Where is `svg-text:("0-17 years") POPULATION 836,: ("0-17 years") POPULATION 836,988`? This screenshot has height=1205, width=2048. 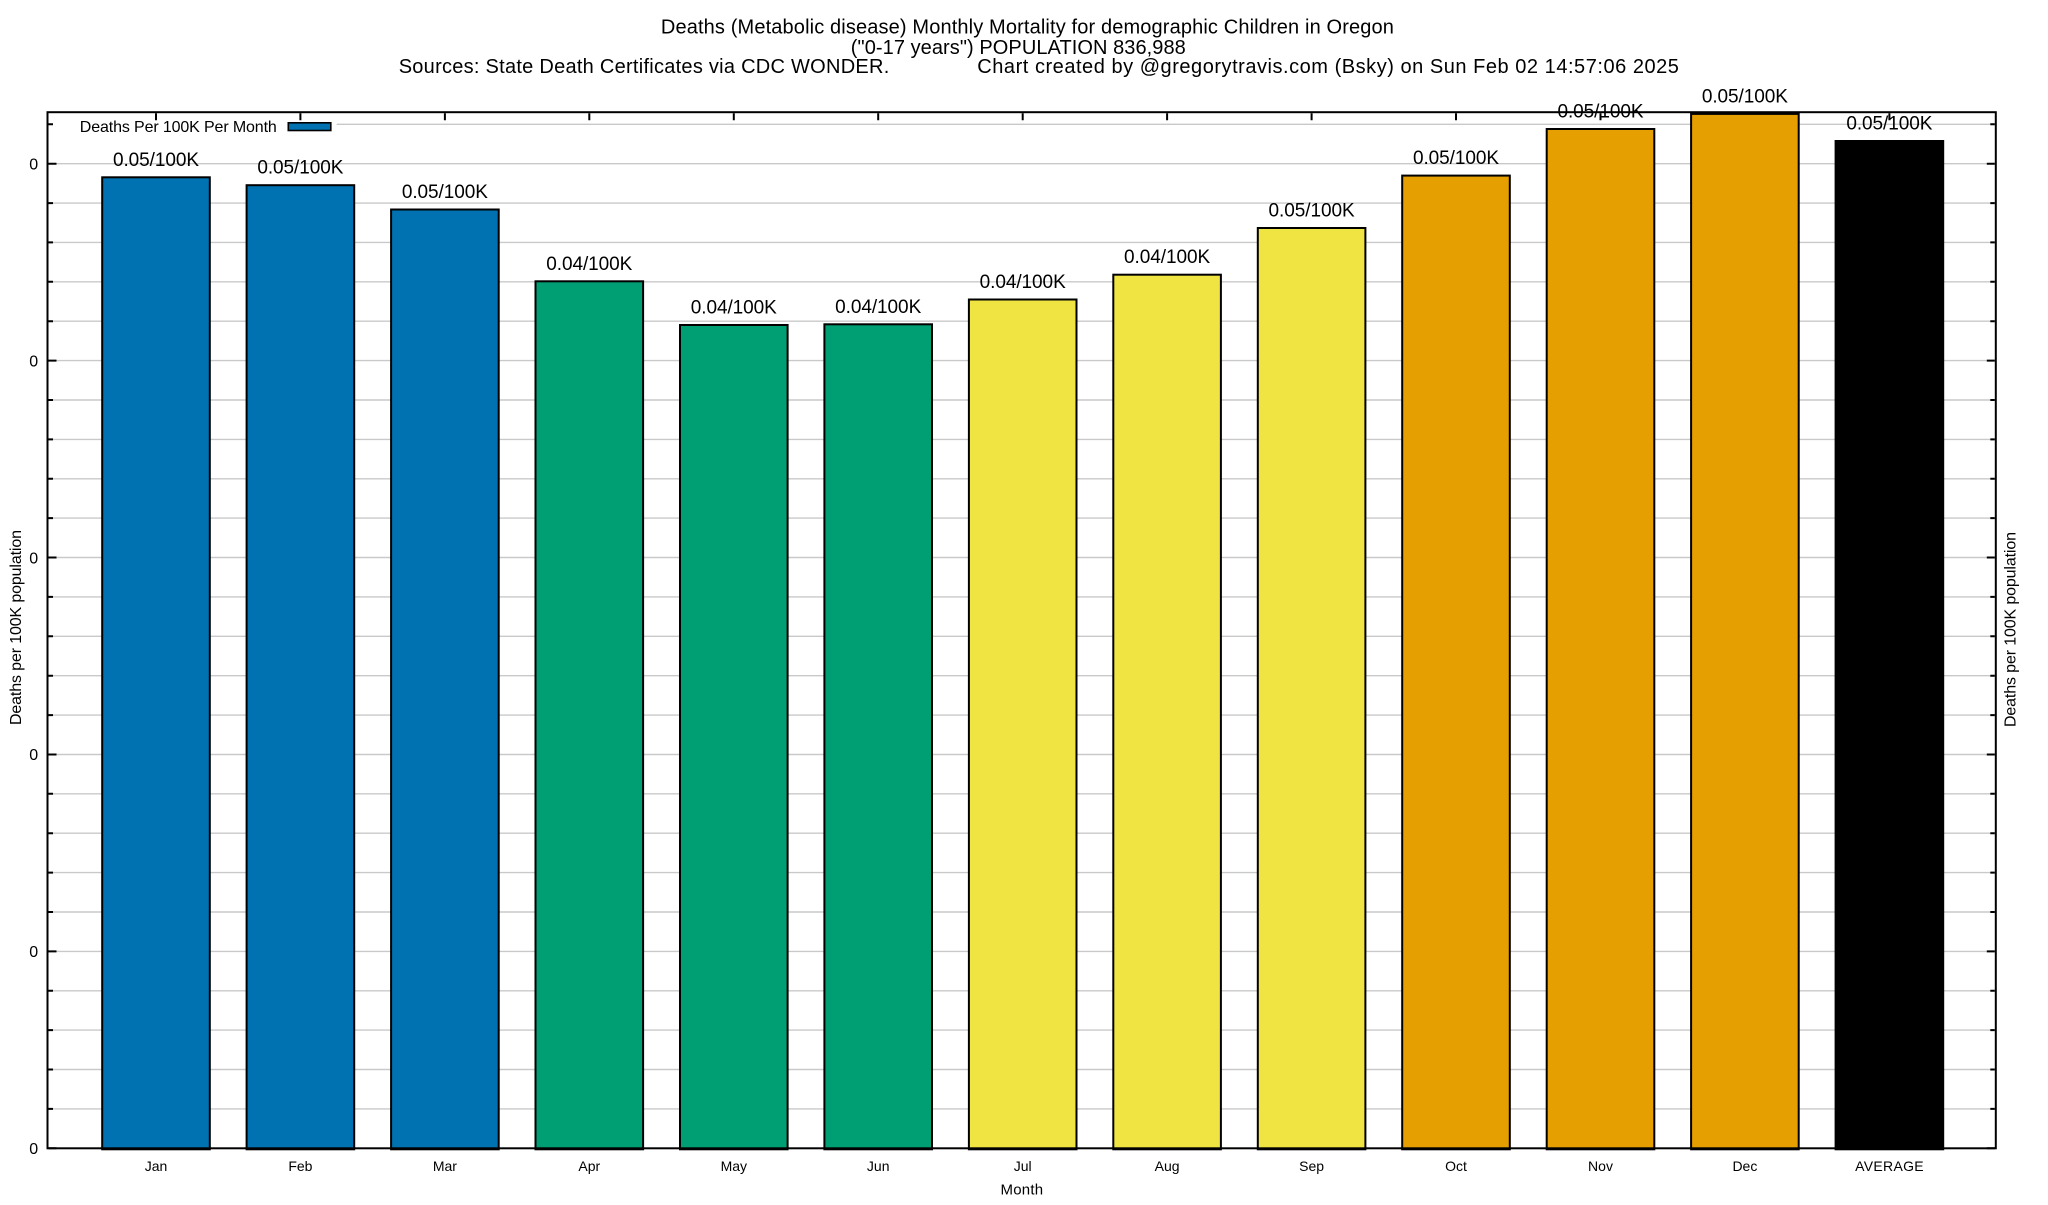 svg-text:("0-17 years") POPULATION 836,: ("0-17 years") POPULATION 836,988 is located at coordinates (1018, 48).